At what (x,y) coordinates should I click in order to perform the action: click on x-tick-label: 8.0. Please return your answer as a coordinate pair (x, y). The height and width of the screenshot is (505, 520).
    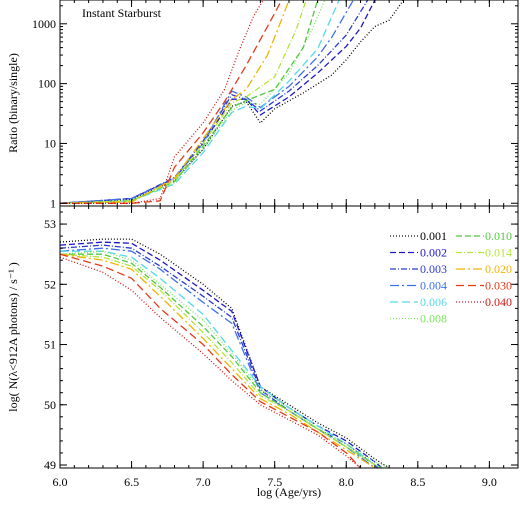
    Looking at the image, I should click on (346, 482).